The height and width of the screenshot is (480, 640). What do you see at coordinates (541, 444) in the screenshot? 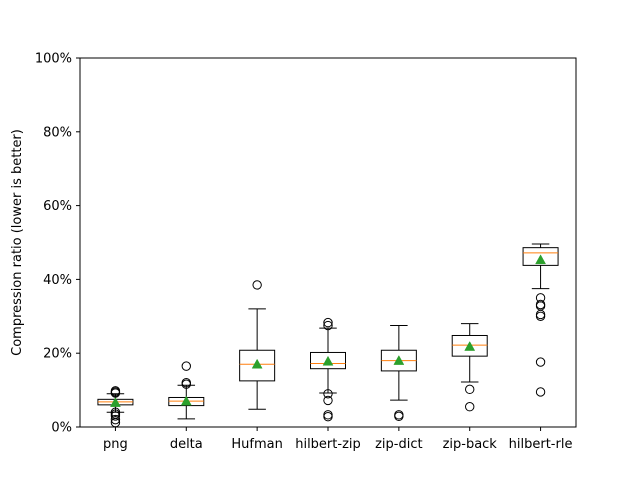
I see `x-tick-label: hilbert-rle` at bounding box center [541, 444].